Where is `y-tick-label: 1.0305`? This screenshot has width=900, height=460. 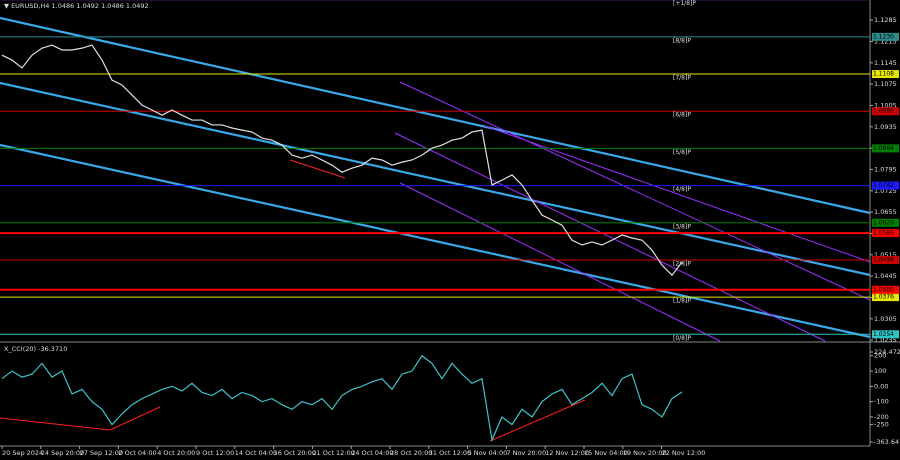
y-tick-label: 1.0305 is located at coordinates (885, 319).